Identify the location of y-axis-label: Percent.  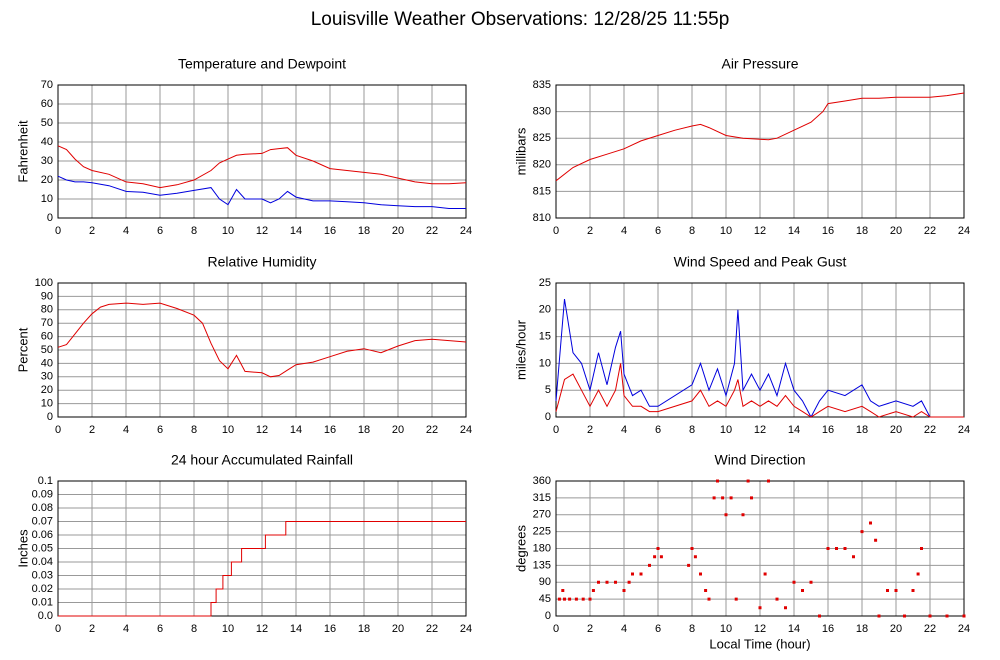
(22, 349).